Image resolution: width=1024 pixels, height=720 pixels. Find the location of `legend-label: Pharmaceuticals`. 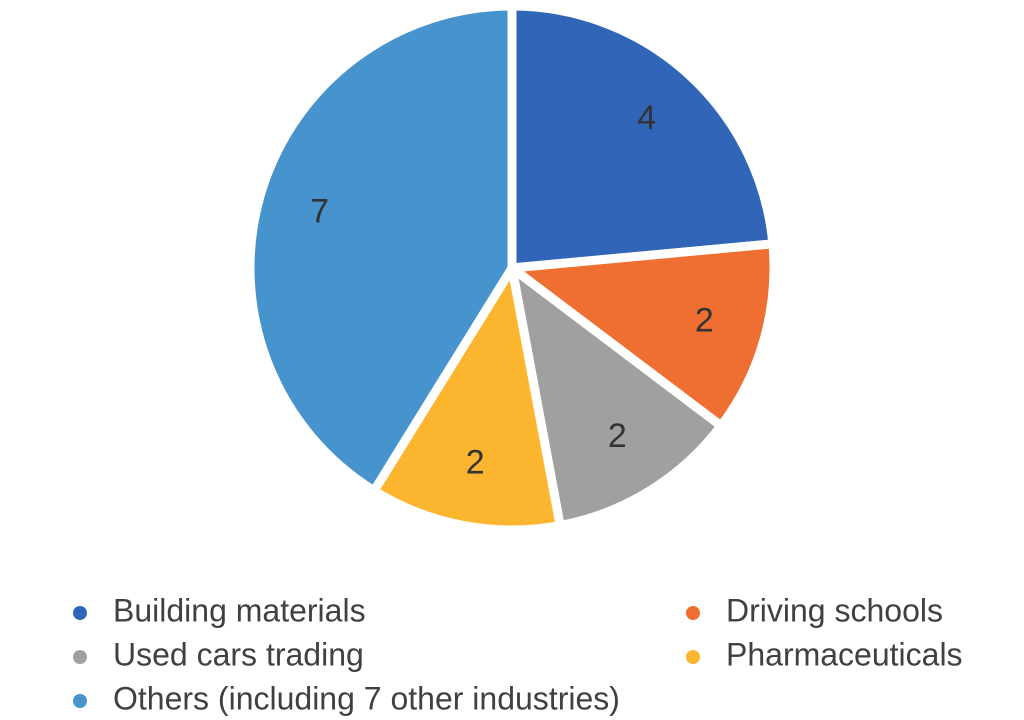

legend-label: Pharmaceuticals is located at coordinates (844, 654).